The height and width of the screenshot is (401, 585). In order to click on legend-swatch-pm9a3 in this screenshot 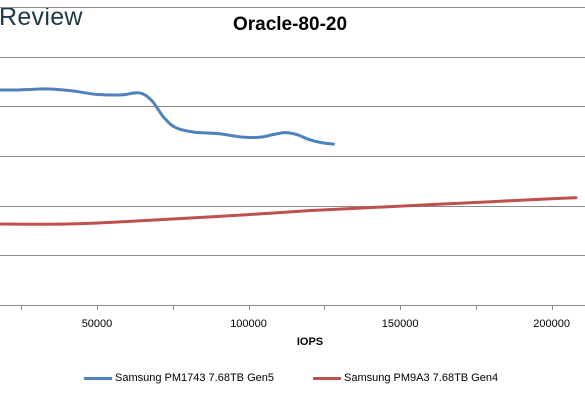, I will do `click(327, 378)`.